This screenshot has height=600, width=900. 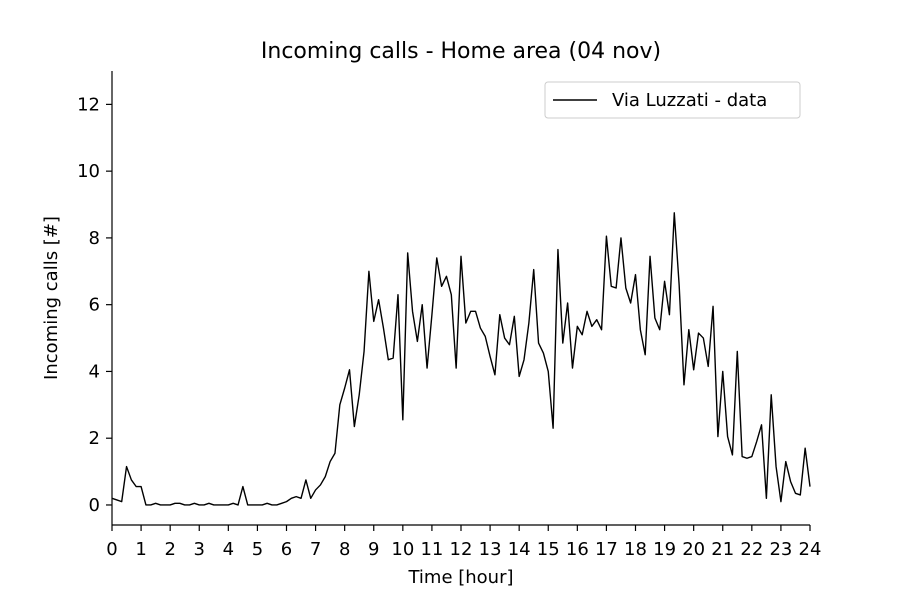 What do you see at coordinates (577, 549) in the screenshot?
I see `x-tick-label: 16` at bounding box center [577, 549].